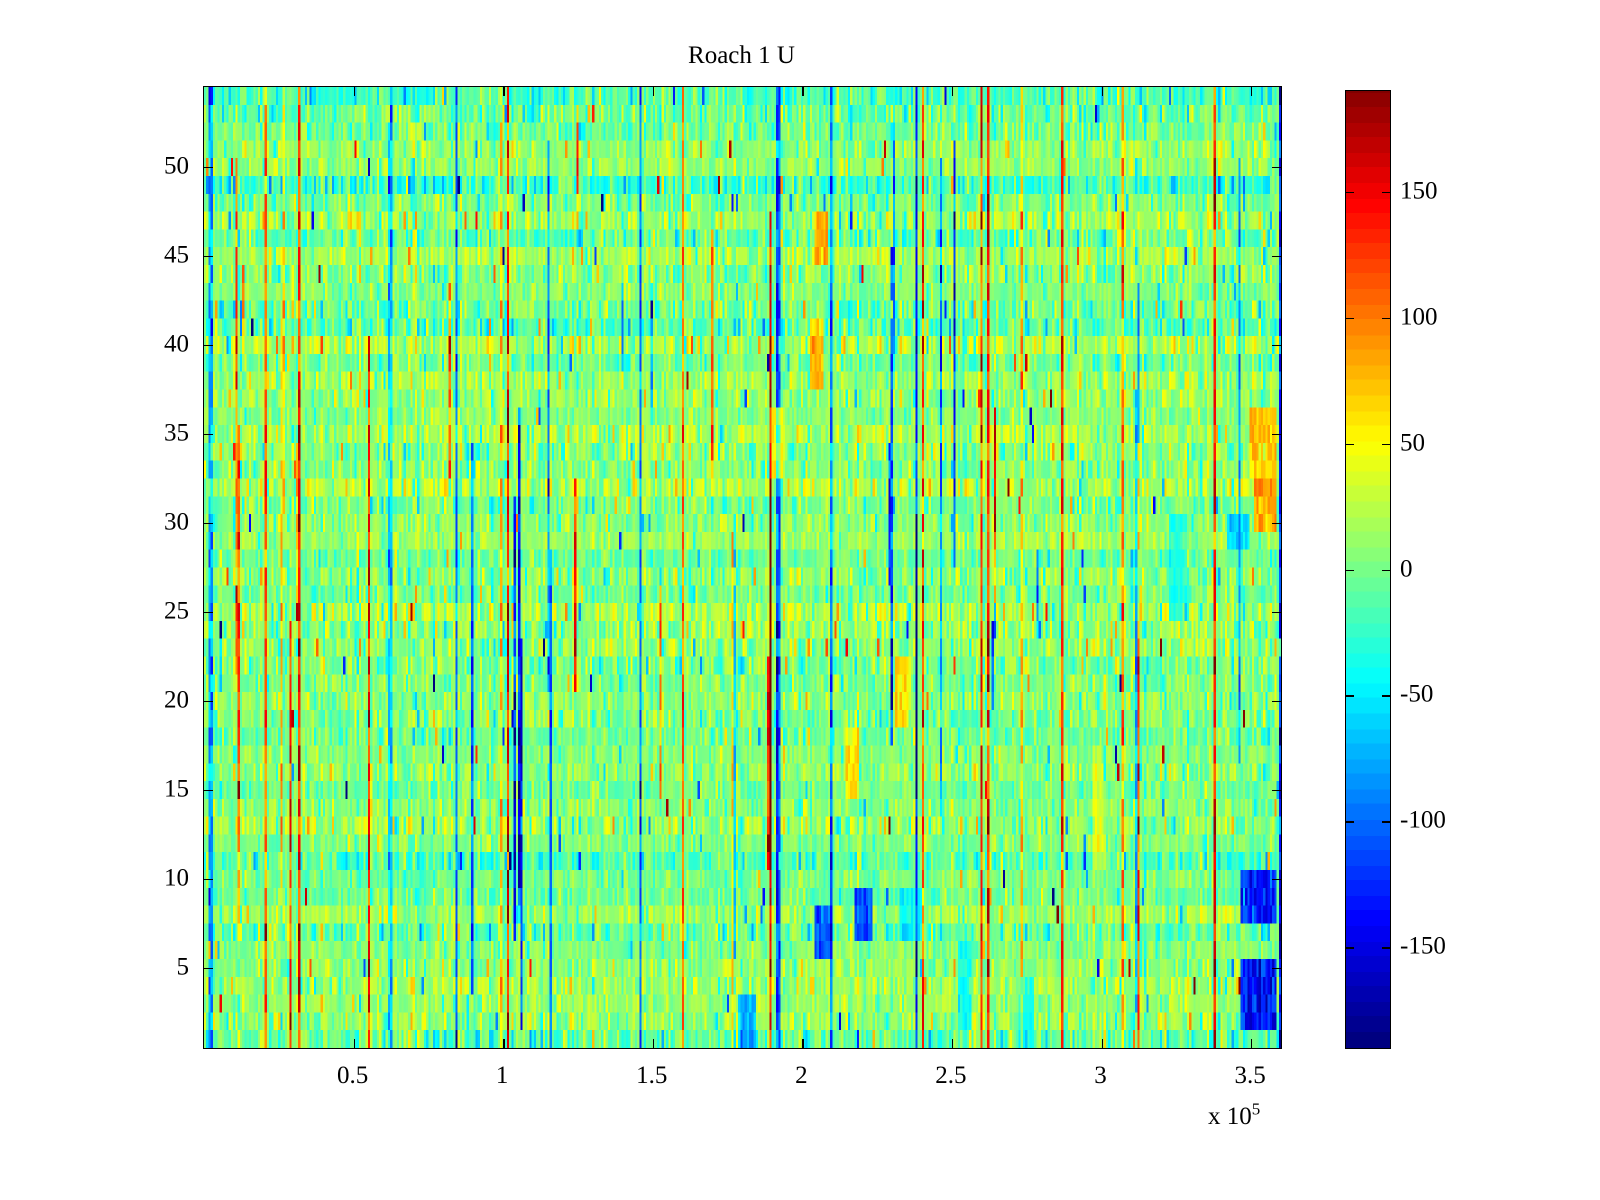 Image resolution: width=1600 pixels, height=1200 pixels. What do you see at coordinates (1417, 694) in the screenshot?
I see `colorbar-tick-label: -50` at bounding box center [1417, 694].